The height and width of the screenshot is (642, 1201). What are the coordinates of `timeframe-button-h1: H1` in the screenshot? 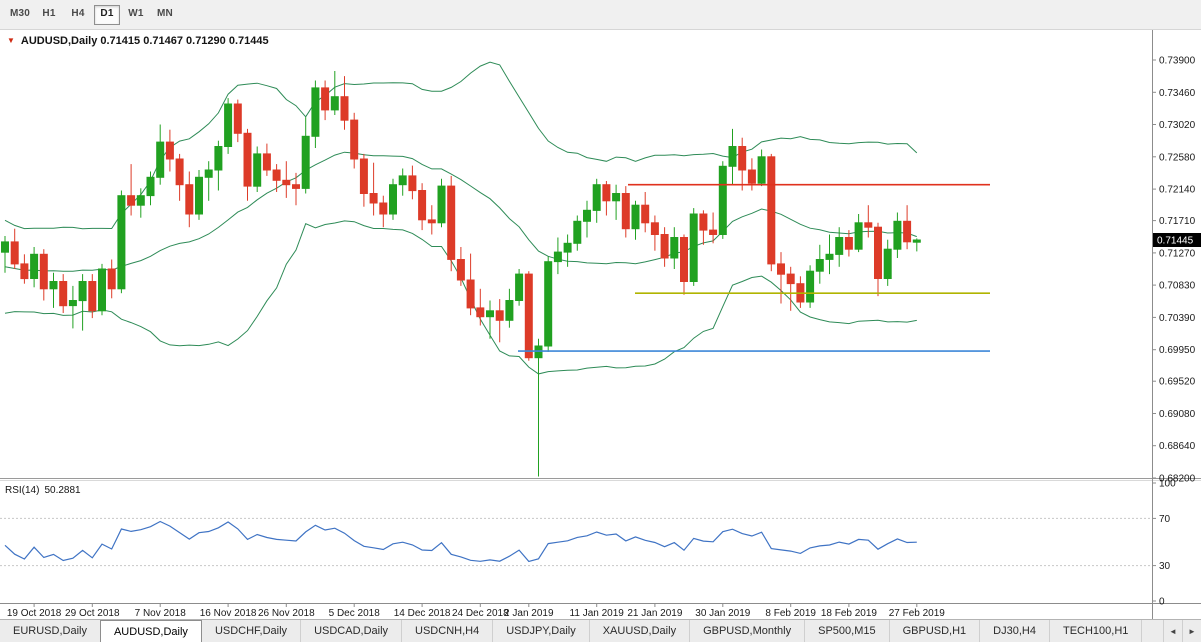 It's located at (49, 13).